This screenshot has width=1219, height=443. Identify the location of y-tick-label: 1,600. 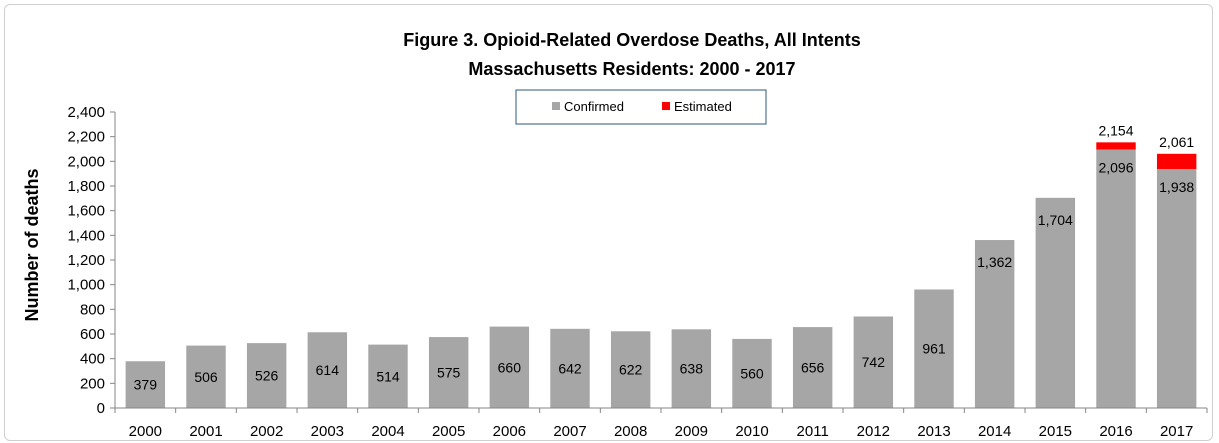
(86, 211).